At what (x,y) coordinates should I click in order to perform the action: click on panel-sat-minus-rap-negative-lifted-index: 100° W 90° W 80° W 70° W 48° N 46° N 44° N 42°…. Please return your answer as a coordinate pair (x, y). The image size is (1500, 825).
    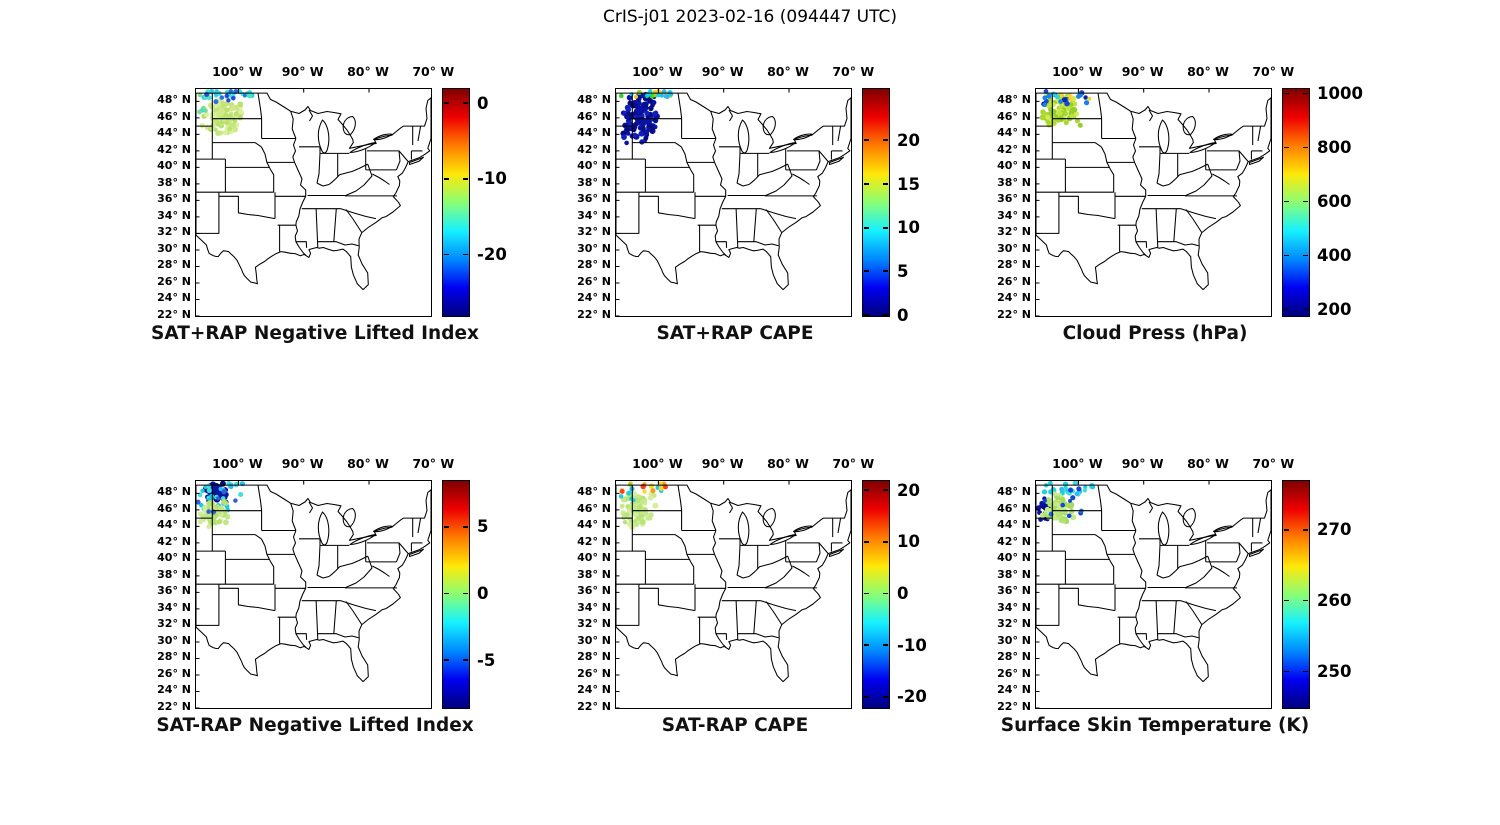
    Looking at the image, I should click on (345, 606).